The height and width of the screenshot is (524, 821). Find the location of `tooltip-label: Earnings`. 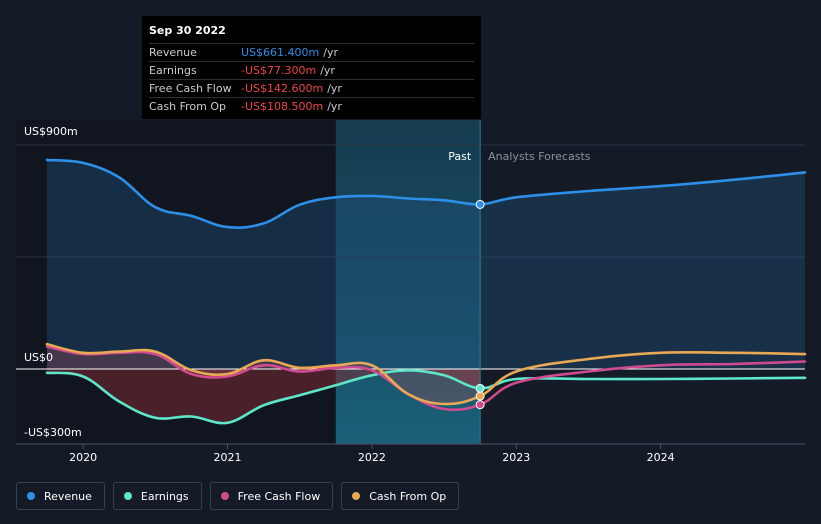

tooltip-label: Earnings is located at coordinates (173, 70).